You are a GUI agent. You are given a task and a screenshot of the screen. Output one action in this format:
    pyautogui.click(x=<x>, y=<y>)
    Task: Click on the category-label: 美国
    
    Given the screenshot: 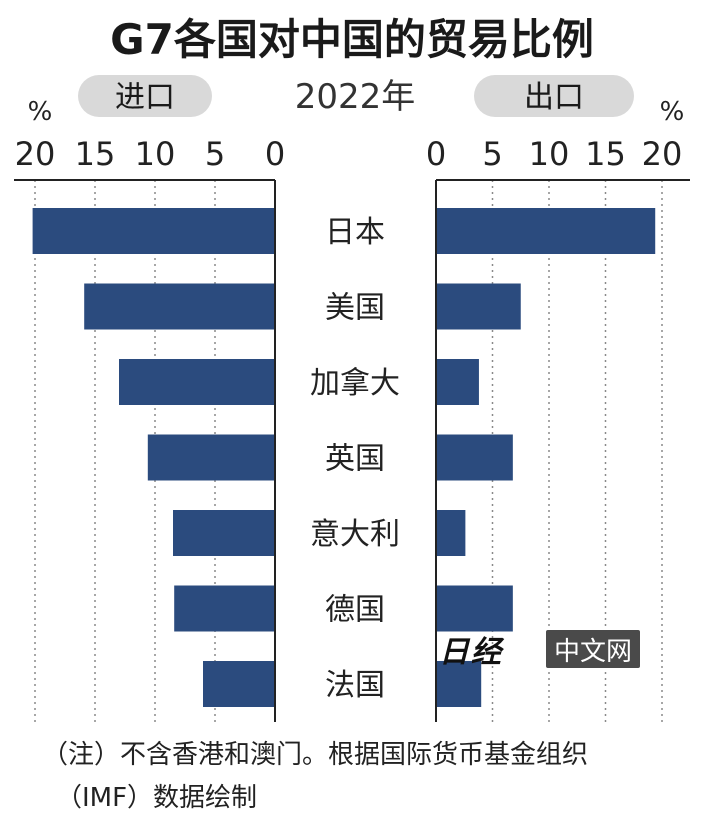 What is the action you would take?
    pyautogui.click(x=355, y=308)
    